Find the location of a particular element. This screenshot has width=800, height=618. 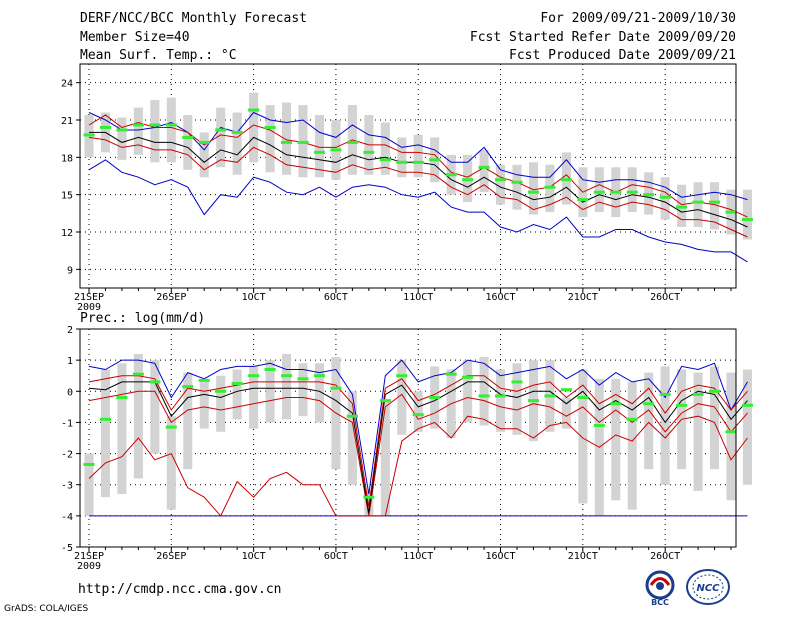

y-tick-label: -3 is located at coordinates (67, 486).